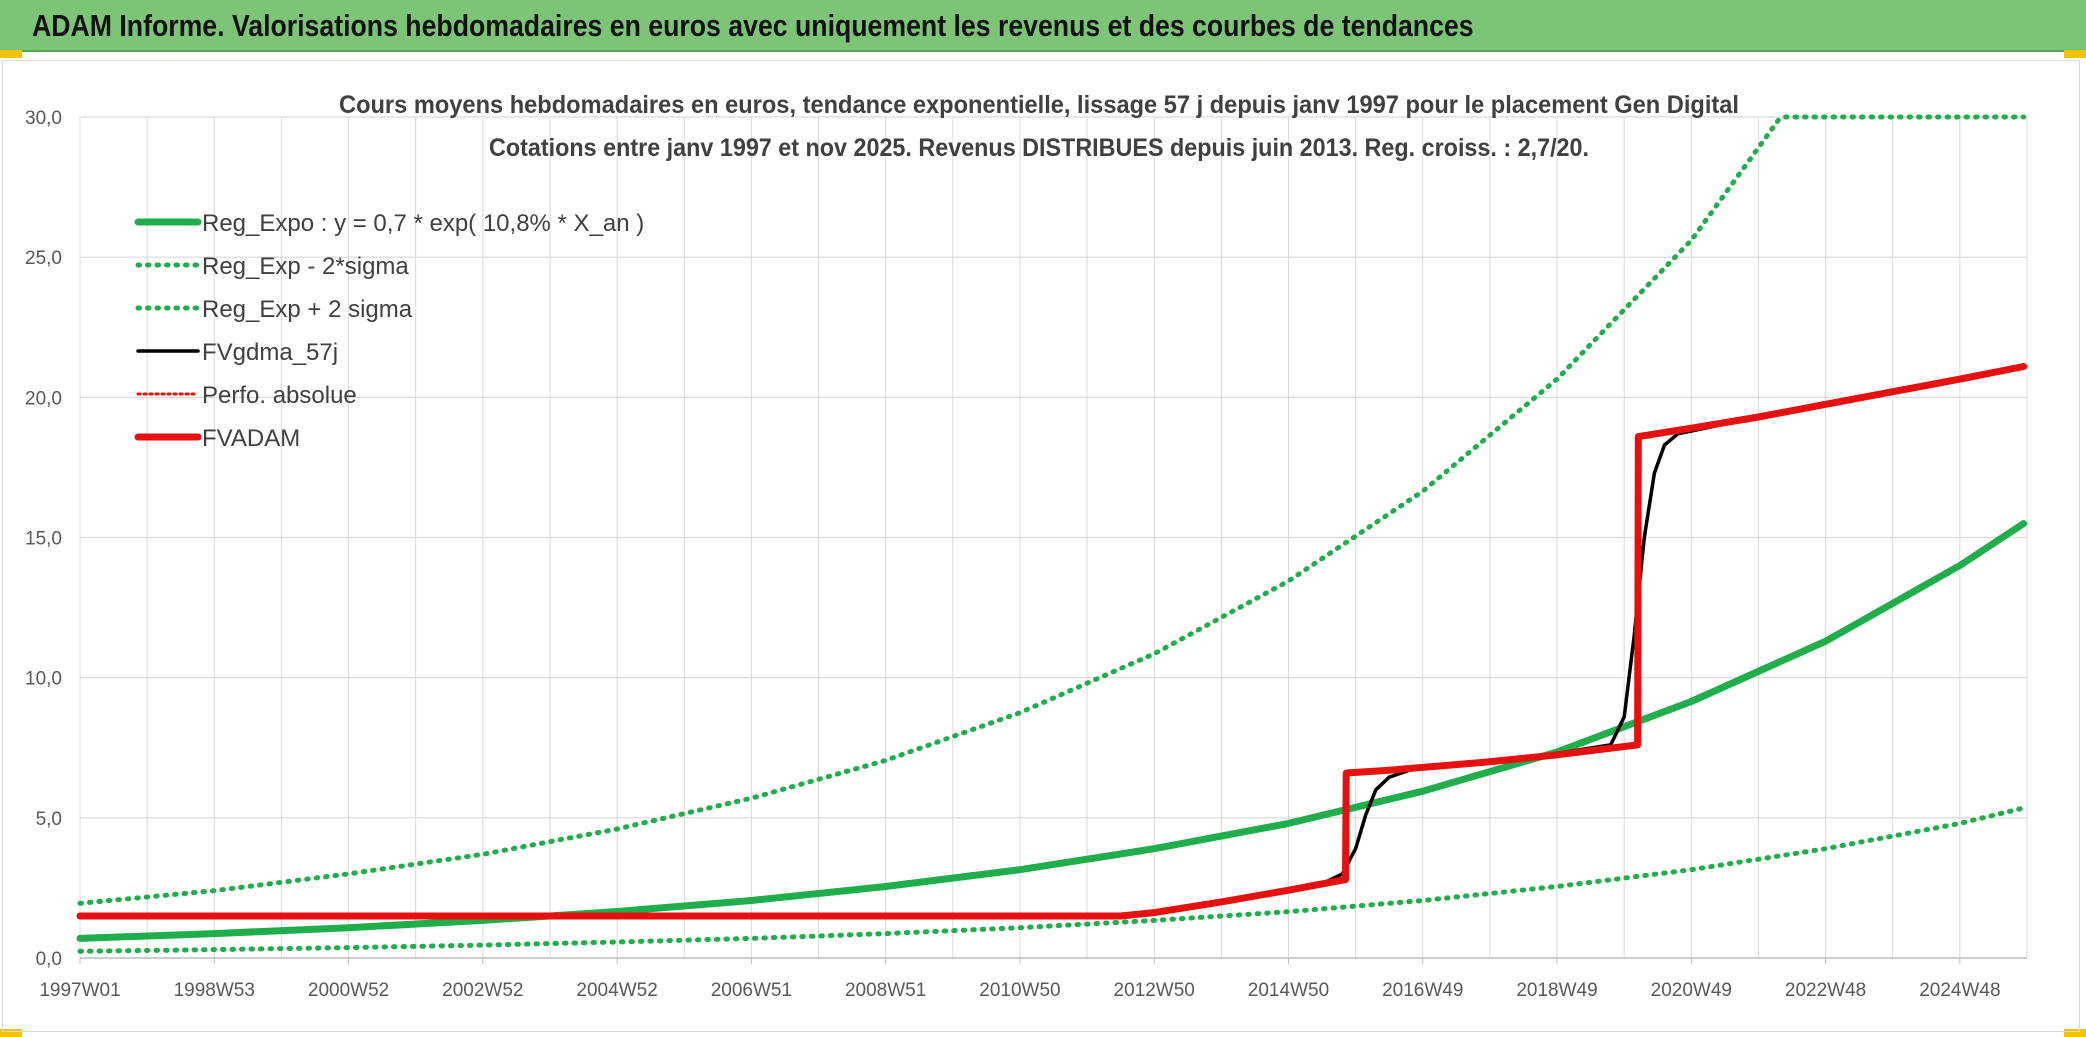 The width and height of the screenshot is (2086, 1037). Describe the element at coordinates (43, 398) in the screenshot. I see `y-tick-label: 20,0` at that location.